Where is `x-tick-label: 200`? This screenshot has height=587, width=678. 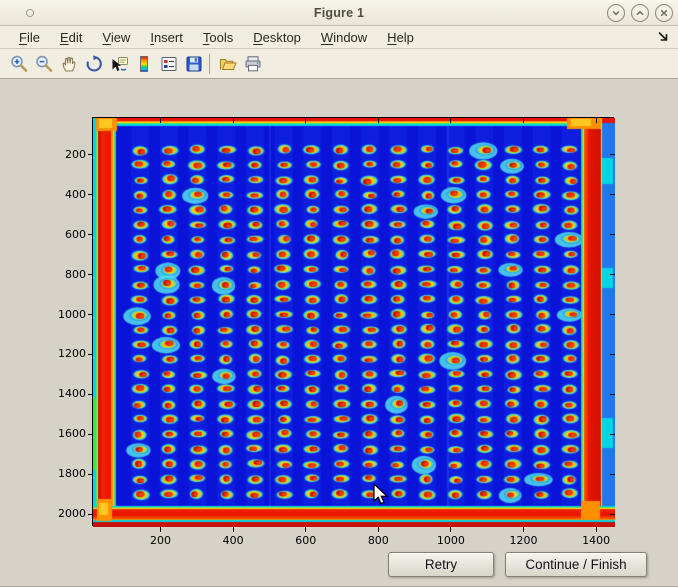
x-tick-label: 200 is located at coordinates (161, 540).